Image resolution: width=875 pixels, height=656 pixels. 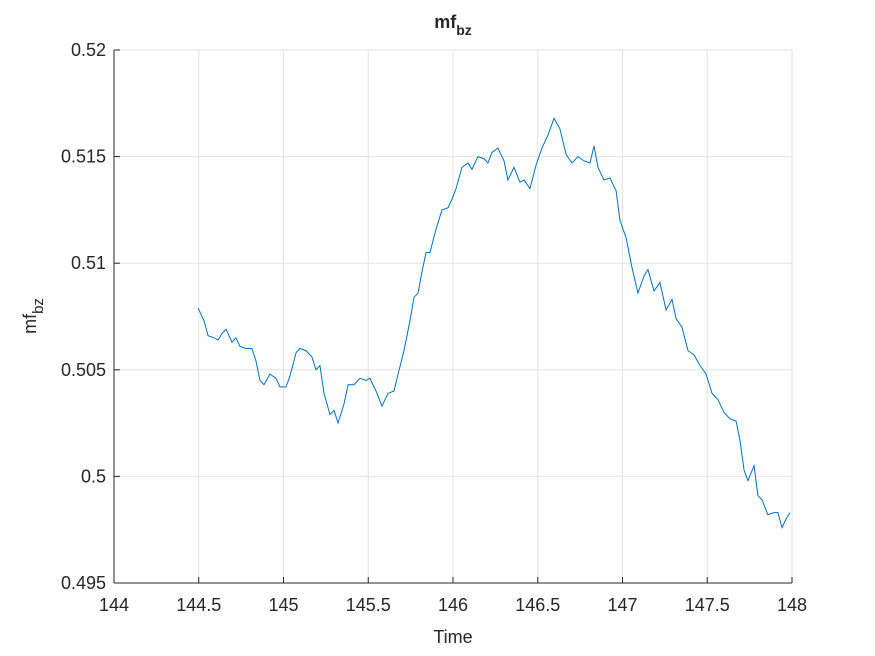 I want to click on y-tick-label: 0.495, so click(x=83, y=583).